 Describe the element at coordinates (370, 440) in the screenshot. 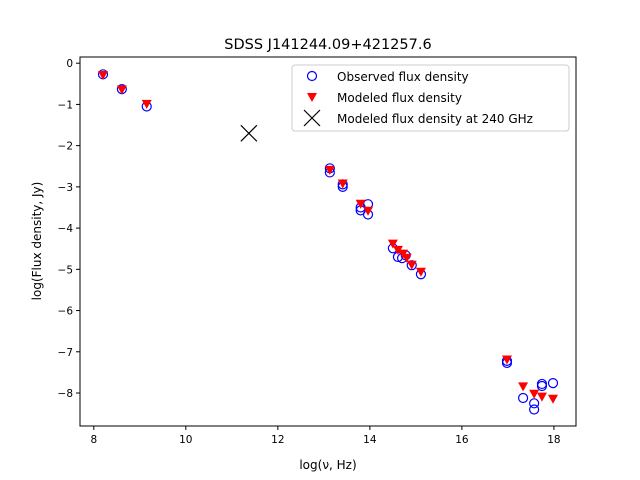

I see `x-tick-label: 14` at that location.